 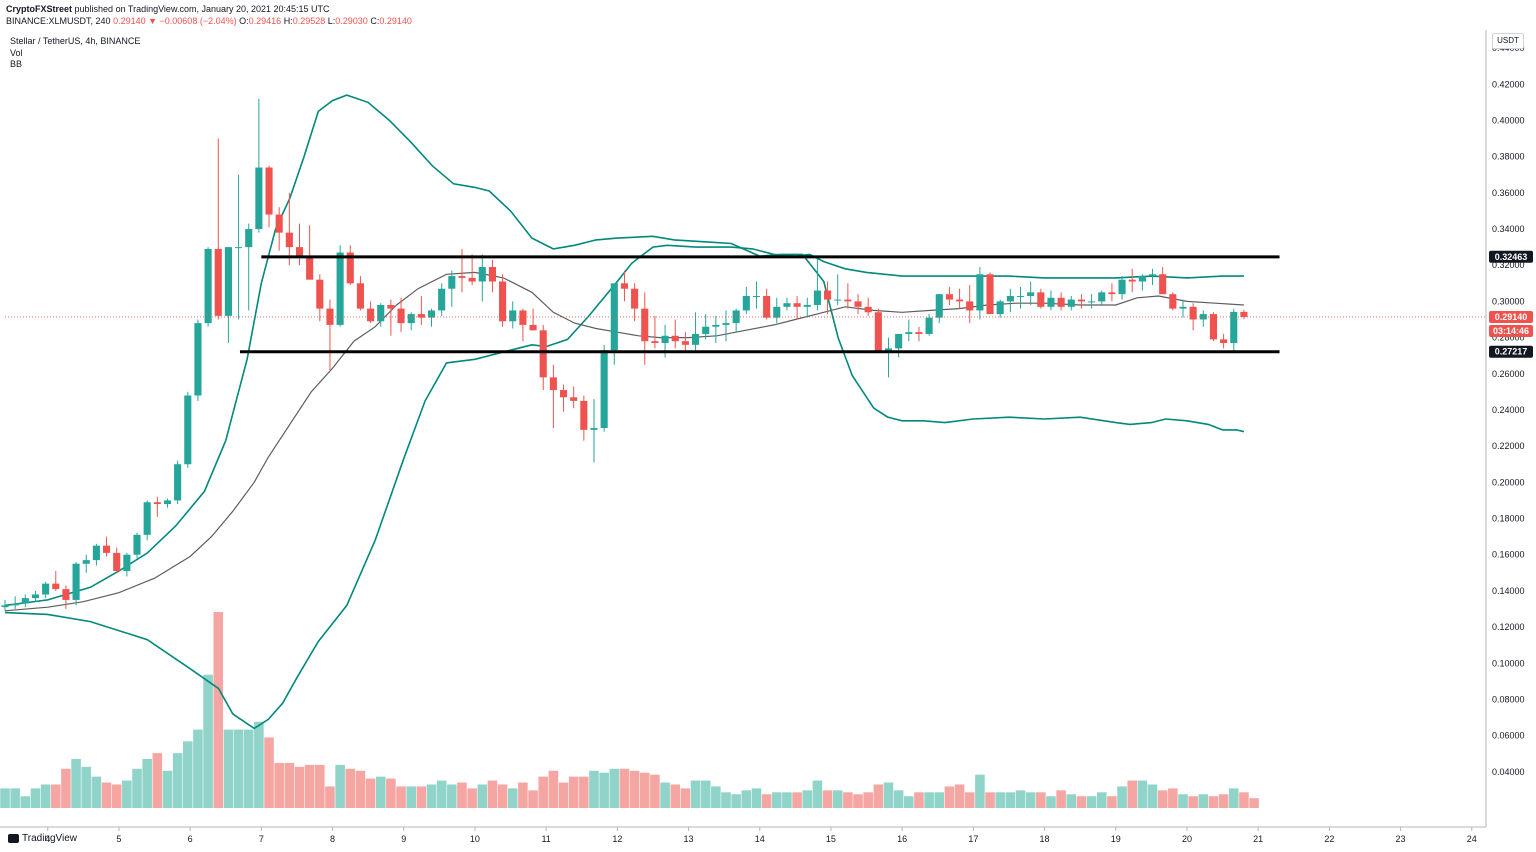 I want to click on countdown-badge-bg, so click(x=1511, y=331).